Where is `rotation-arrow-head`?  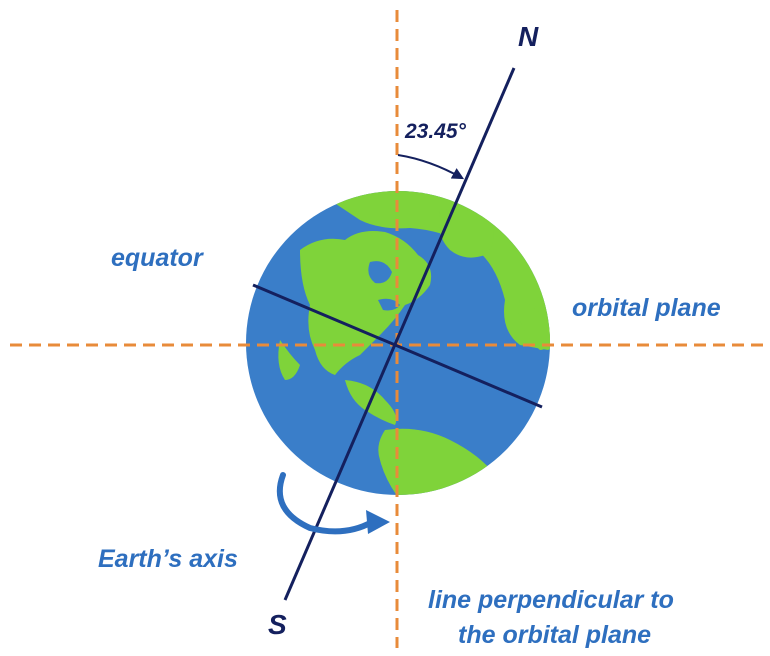 rotation-arrow-head is located at coordinates (378, 522).